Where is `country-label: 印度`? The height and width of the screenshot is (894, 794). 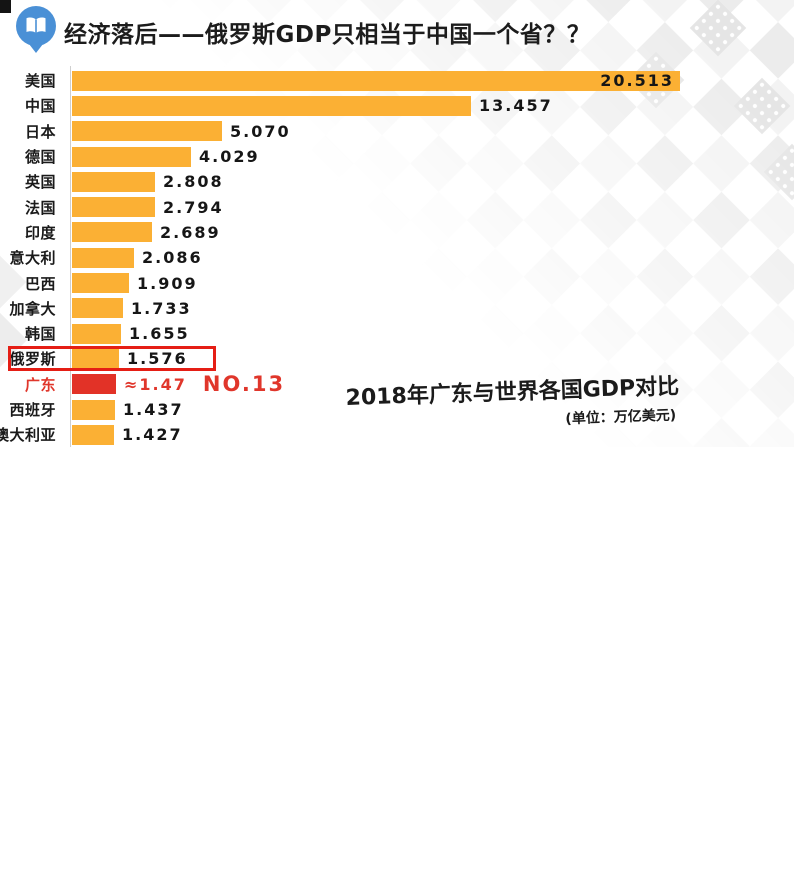
country-label: 印度 is located at coordinates (40, 232).